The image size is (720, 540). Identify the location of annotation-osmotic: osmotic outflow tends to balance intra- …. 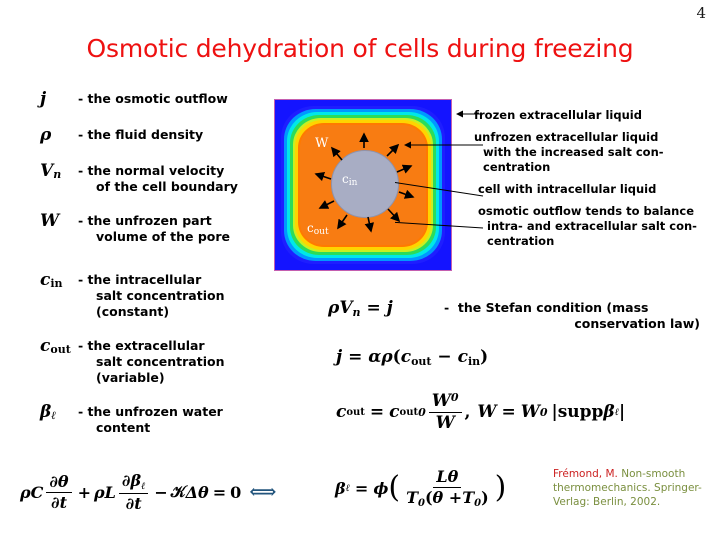
(587, 225).